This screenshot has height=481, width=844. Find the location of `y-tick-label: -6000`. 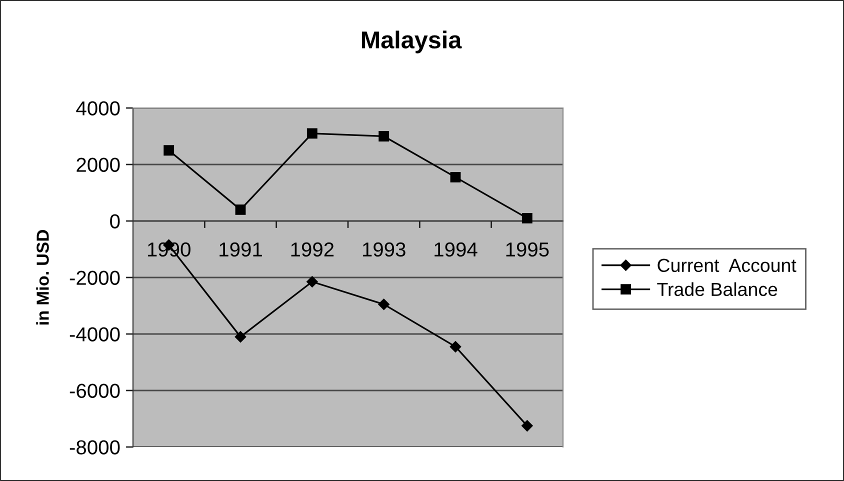

y-tick-label: -6000 is located at coordinates (95, 391).